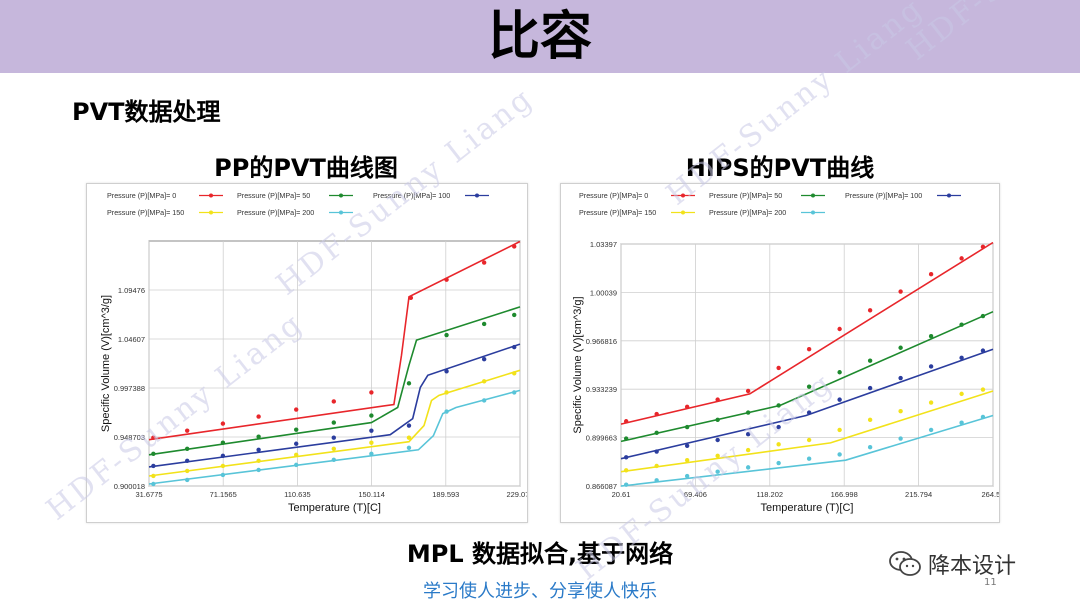 The height and width of the screenshot is (608, 1080). I want to click on wechat-account-name: 降本设计, so click(972, 566).